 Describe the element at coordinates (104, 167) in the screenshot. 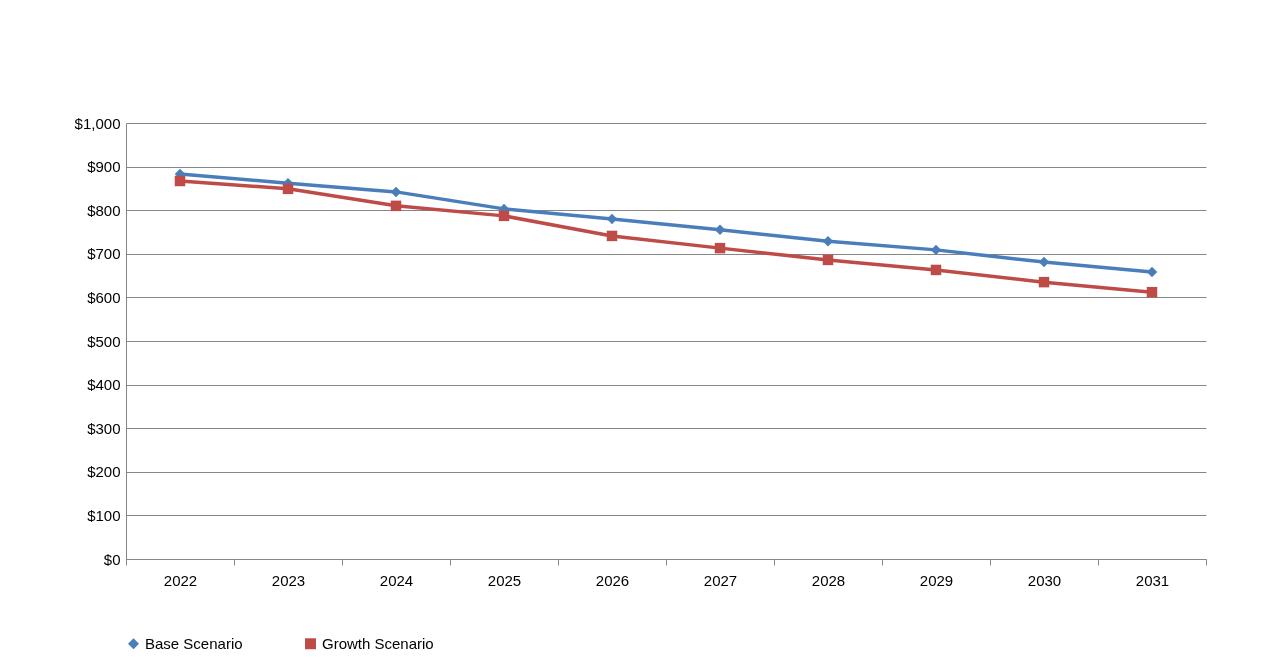

I see `y-tick-label: $900` at that location.